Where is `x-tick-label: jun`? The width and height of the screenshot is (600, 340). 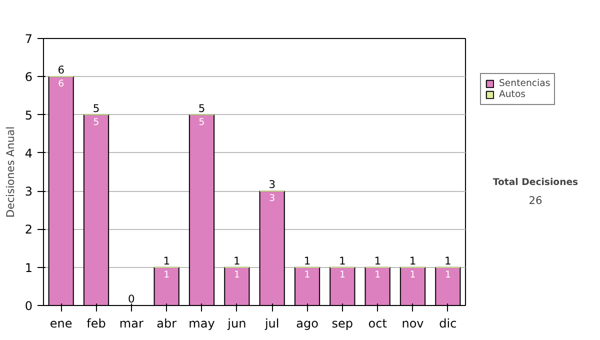 x-tick-label: jun is located at coordinates (236, 323).